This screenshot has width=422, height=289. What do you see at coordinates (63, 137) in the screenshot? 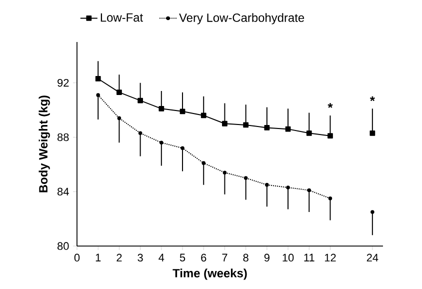
I see `y-tick-label: 88` at bounding box center [63, 137].